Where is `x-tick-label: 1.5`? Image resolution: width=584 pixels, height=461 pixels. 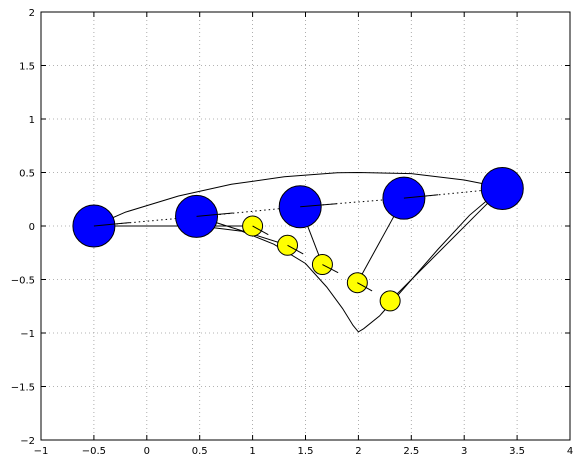 x-tick-label: 1.5 is located at coordinates (306, 451).